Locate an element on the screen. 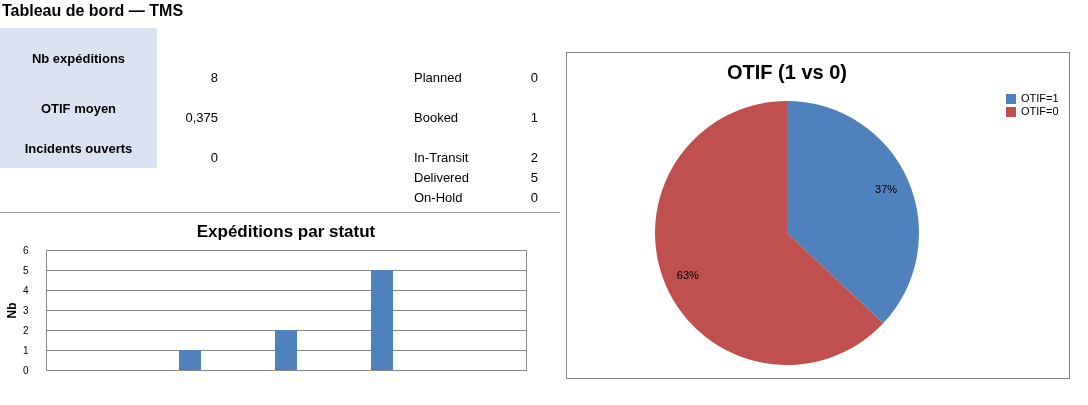 This screenshot has height=405, width=1088. text: Delivered is located at coordinates (441, 177).